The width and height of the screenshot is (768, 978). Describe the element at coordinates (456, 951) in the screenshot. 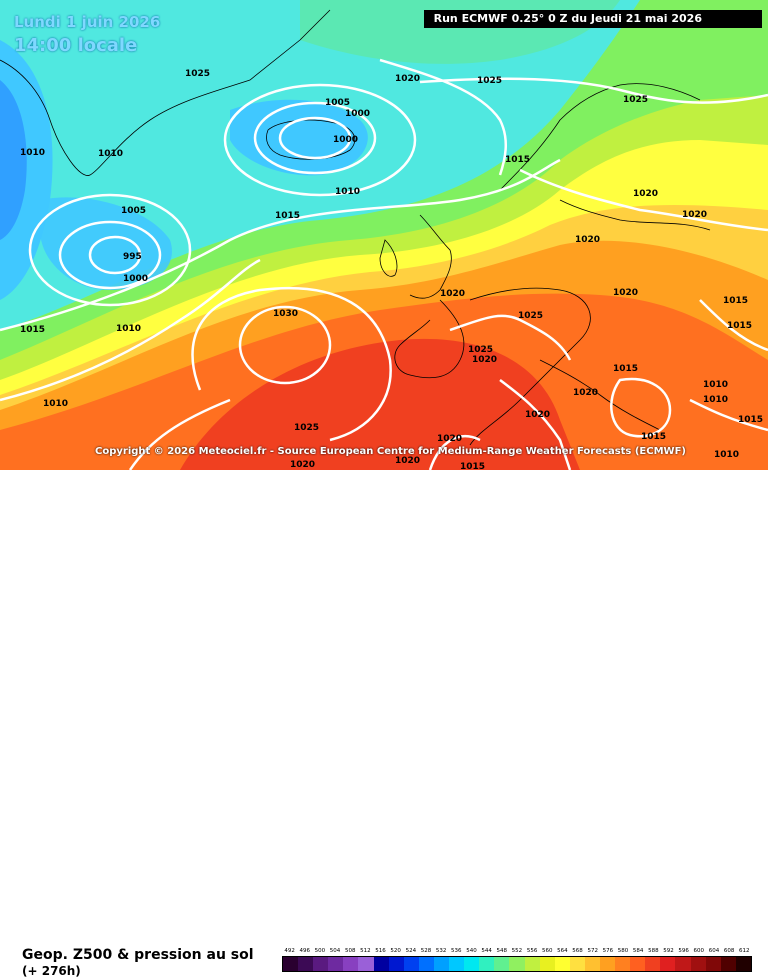

I see `scale-tick-label: 536` at that location.